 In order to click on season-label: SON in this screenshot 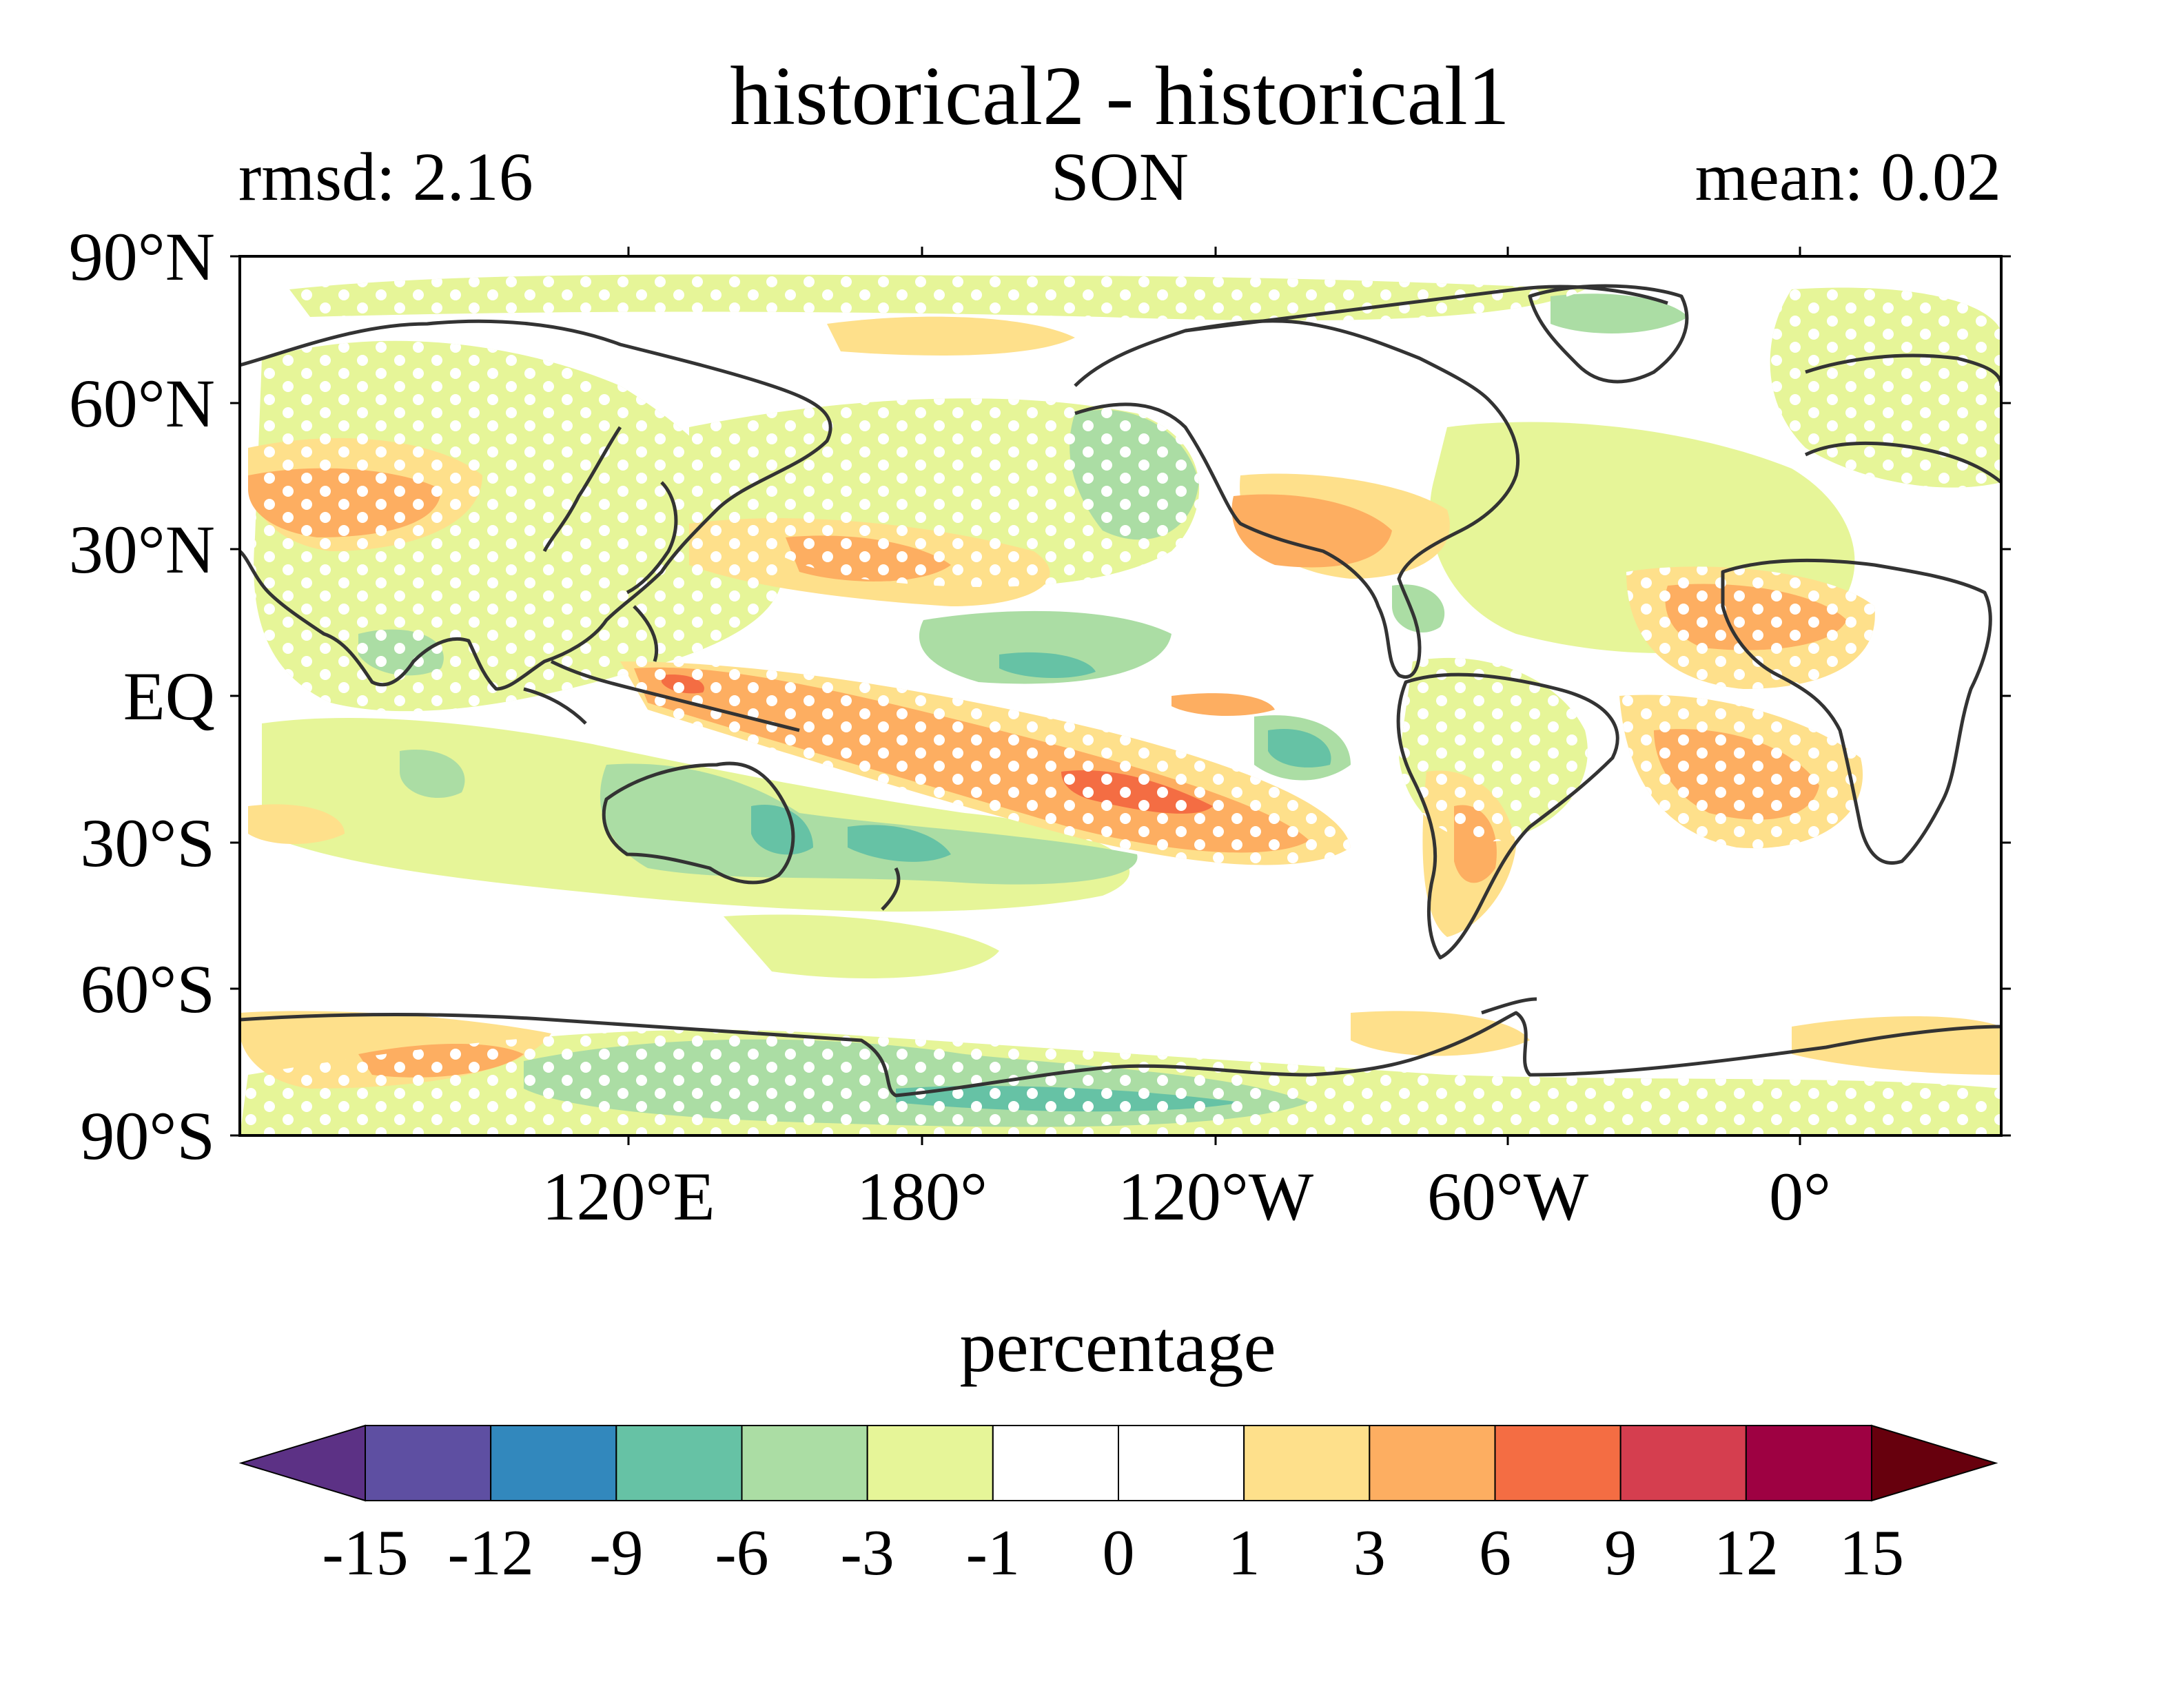, I will do `click(1120, 176)`.